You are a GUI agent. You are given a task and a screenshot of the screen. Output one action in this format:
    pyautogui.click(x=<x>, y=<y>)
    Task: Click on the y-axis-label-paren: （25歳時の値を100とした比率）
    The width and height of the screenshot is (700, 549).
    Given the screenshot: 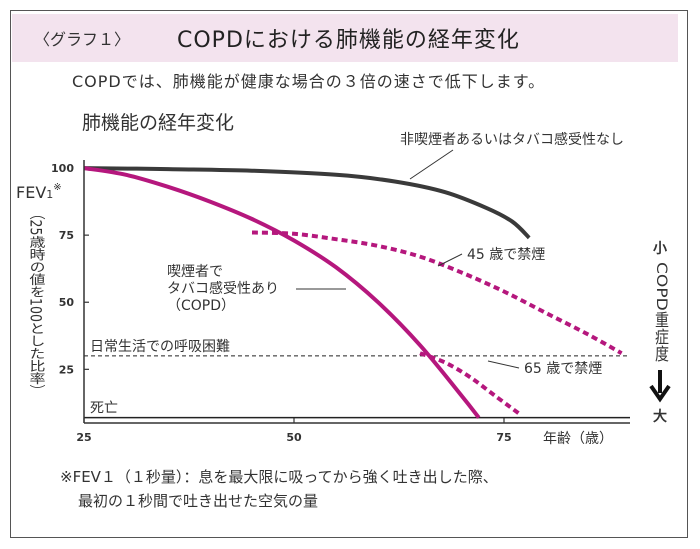 What is the action you would take?
    pyautogui.click(x=36, y=302)
    